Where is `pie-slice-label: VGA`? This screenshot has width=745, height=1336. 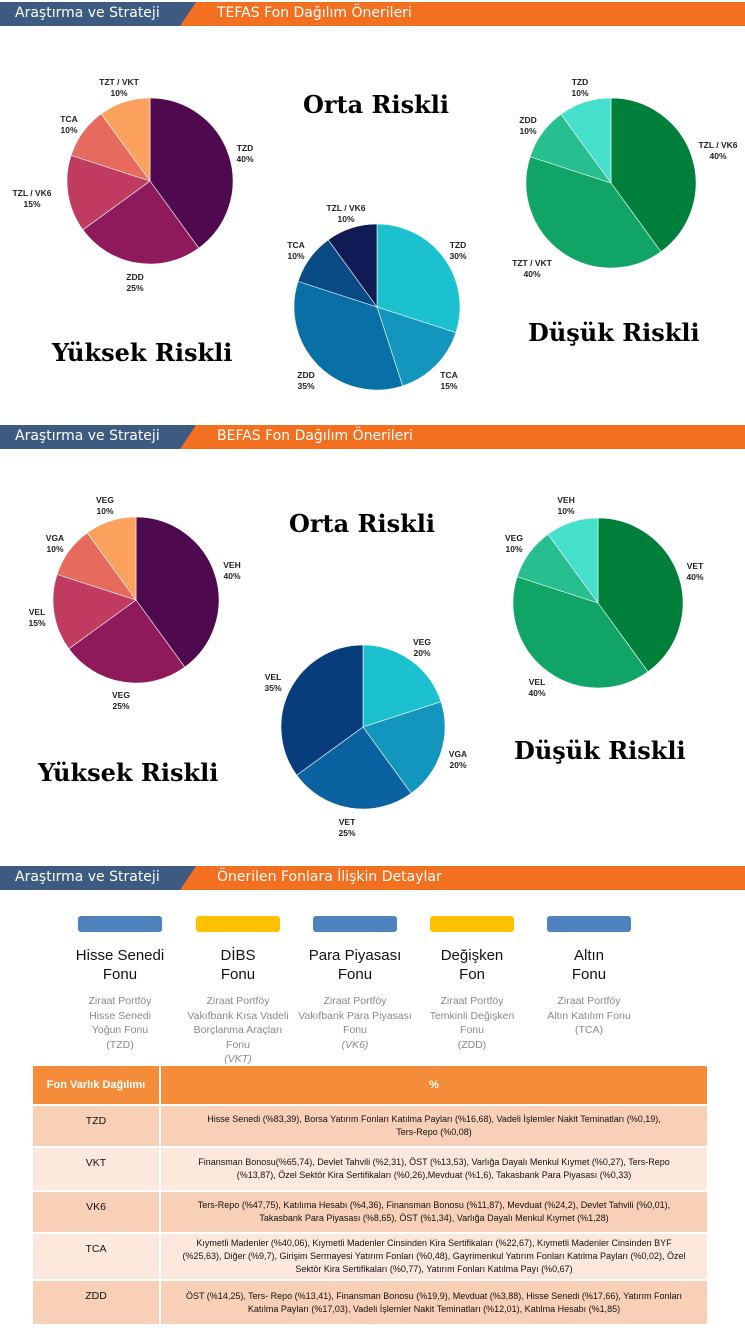 pie-slice-label: VGA is located at coordinates (55, 538).